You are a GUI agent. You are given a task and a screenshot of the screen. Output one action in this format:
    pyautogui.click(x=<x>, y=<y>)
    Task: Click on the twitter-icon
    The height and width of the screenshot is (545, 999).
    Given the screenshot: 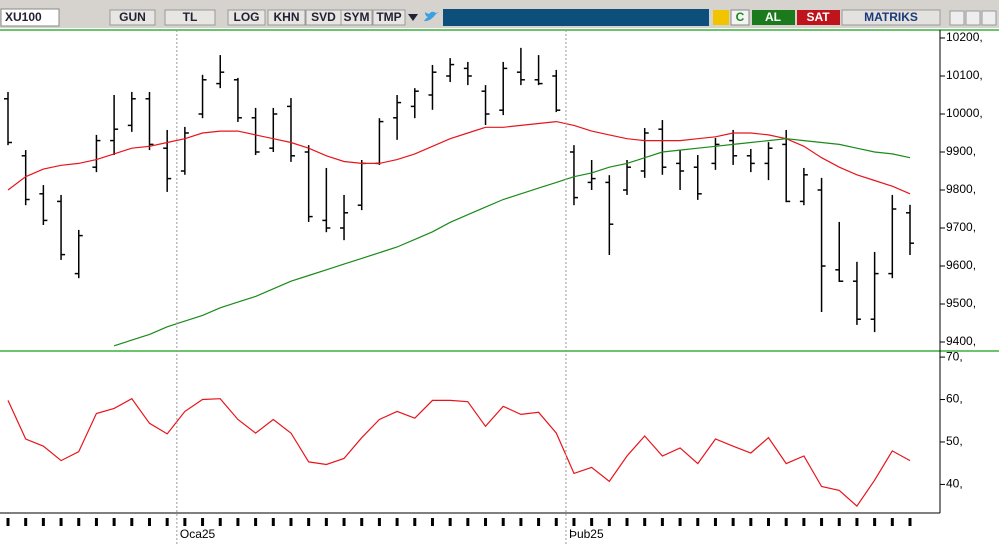 What is the action you would take?
    pyautogui.click(x=431, y=16)
    